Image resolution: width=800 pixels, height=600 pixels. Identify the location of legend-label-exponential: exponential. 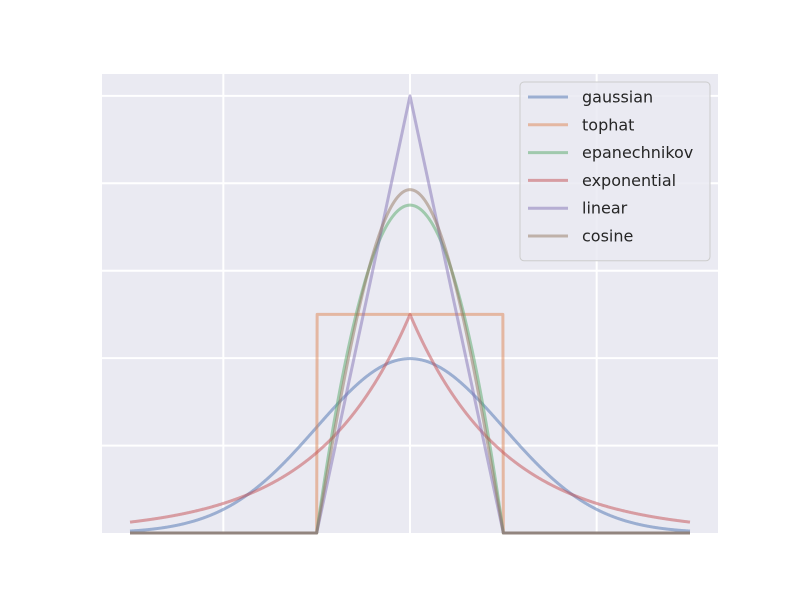
(629, 180).